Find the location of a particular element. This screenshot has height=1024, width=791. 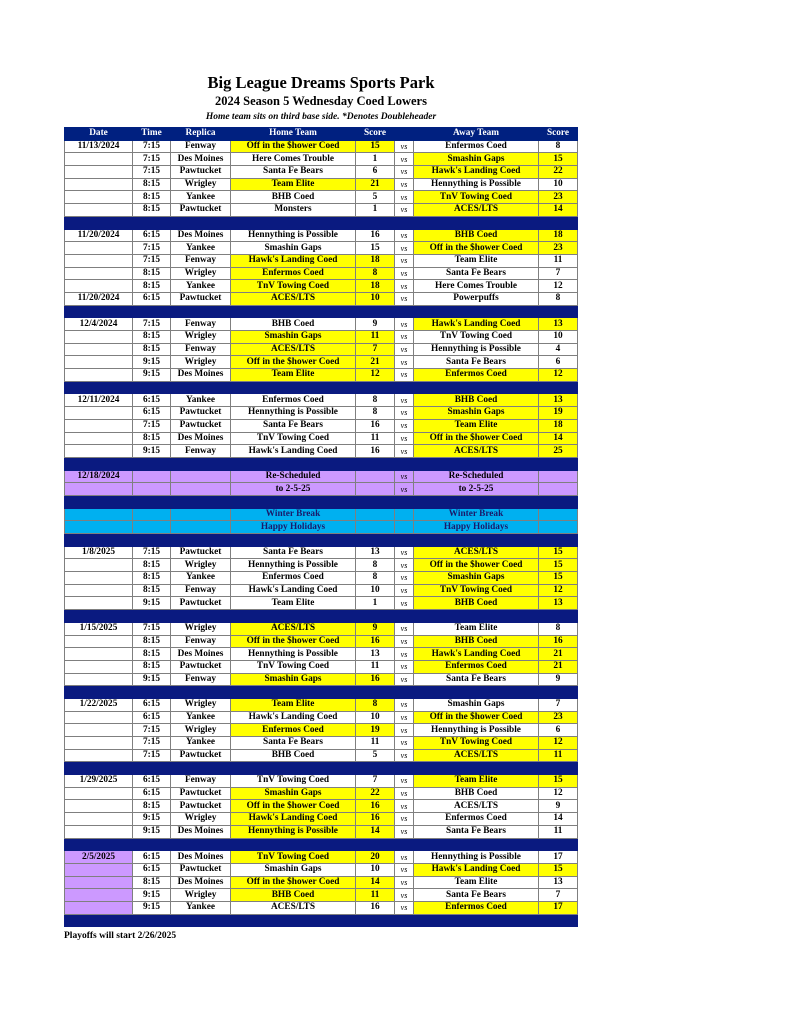

away-score: 16 is located at coordinates (558, 641).